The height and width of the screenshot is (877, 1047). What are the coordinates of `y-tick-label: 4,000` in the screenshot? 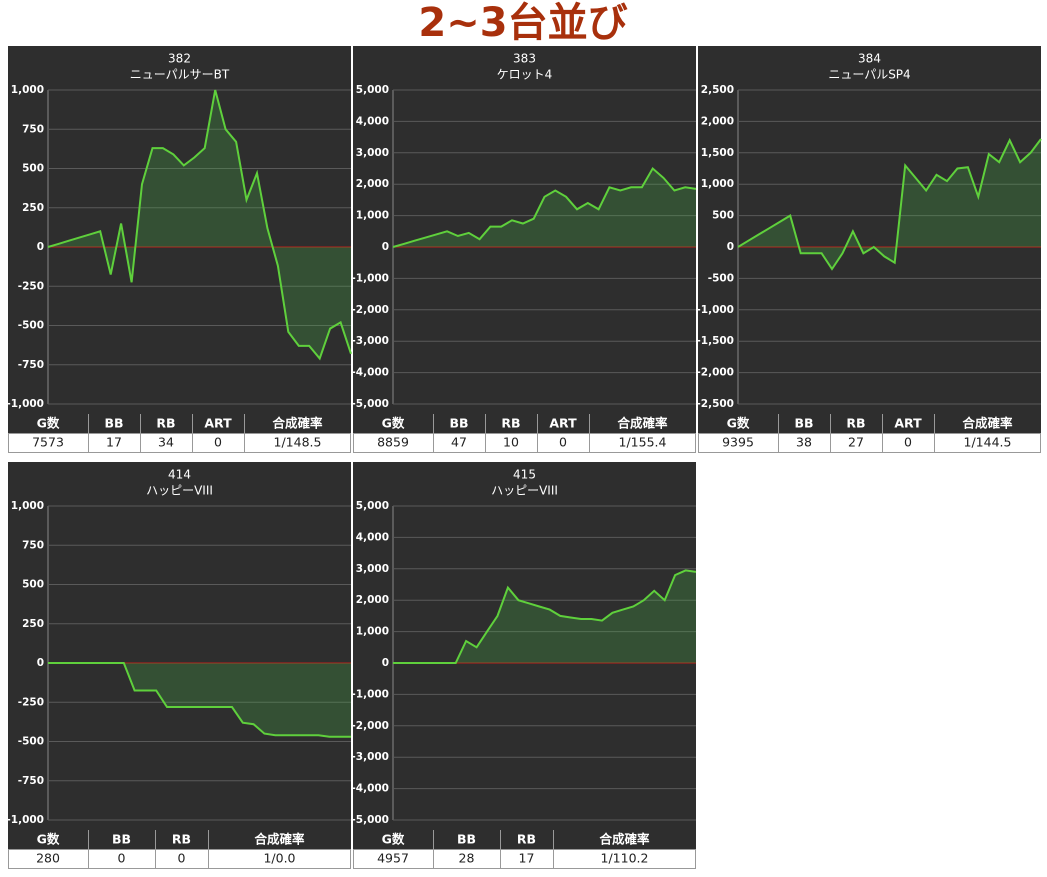 It's located at (372, 537).